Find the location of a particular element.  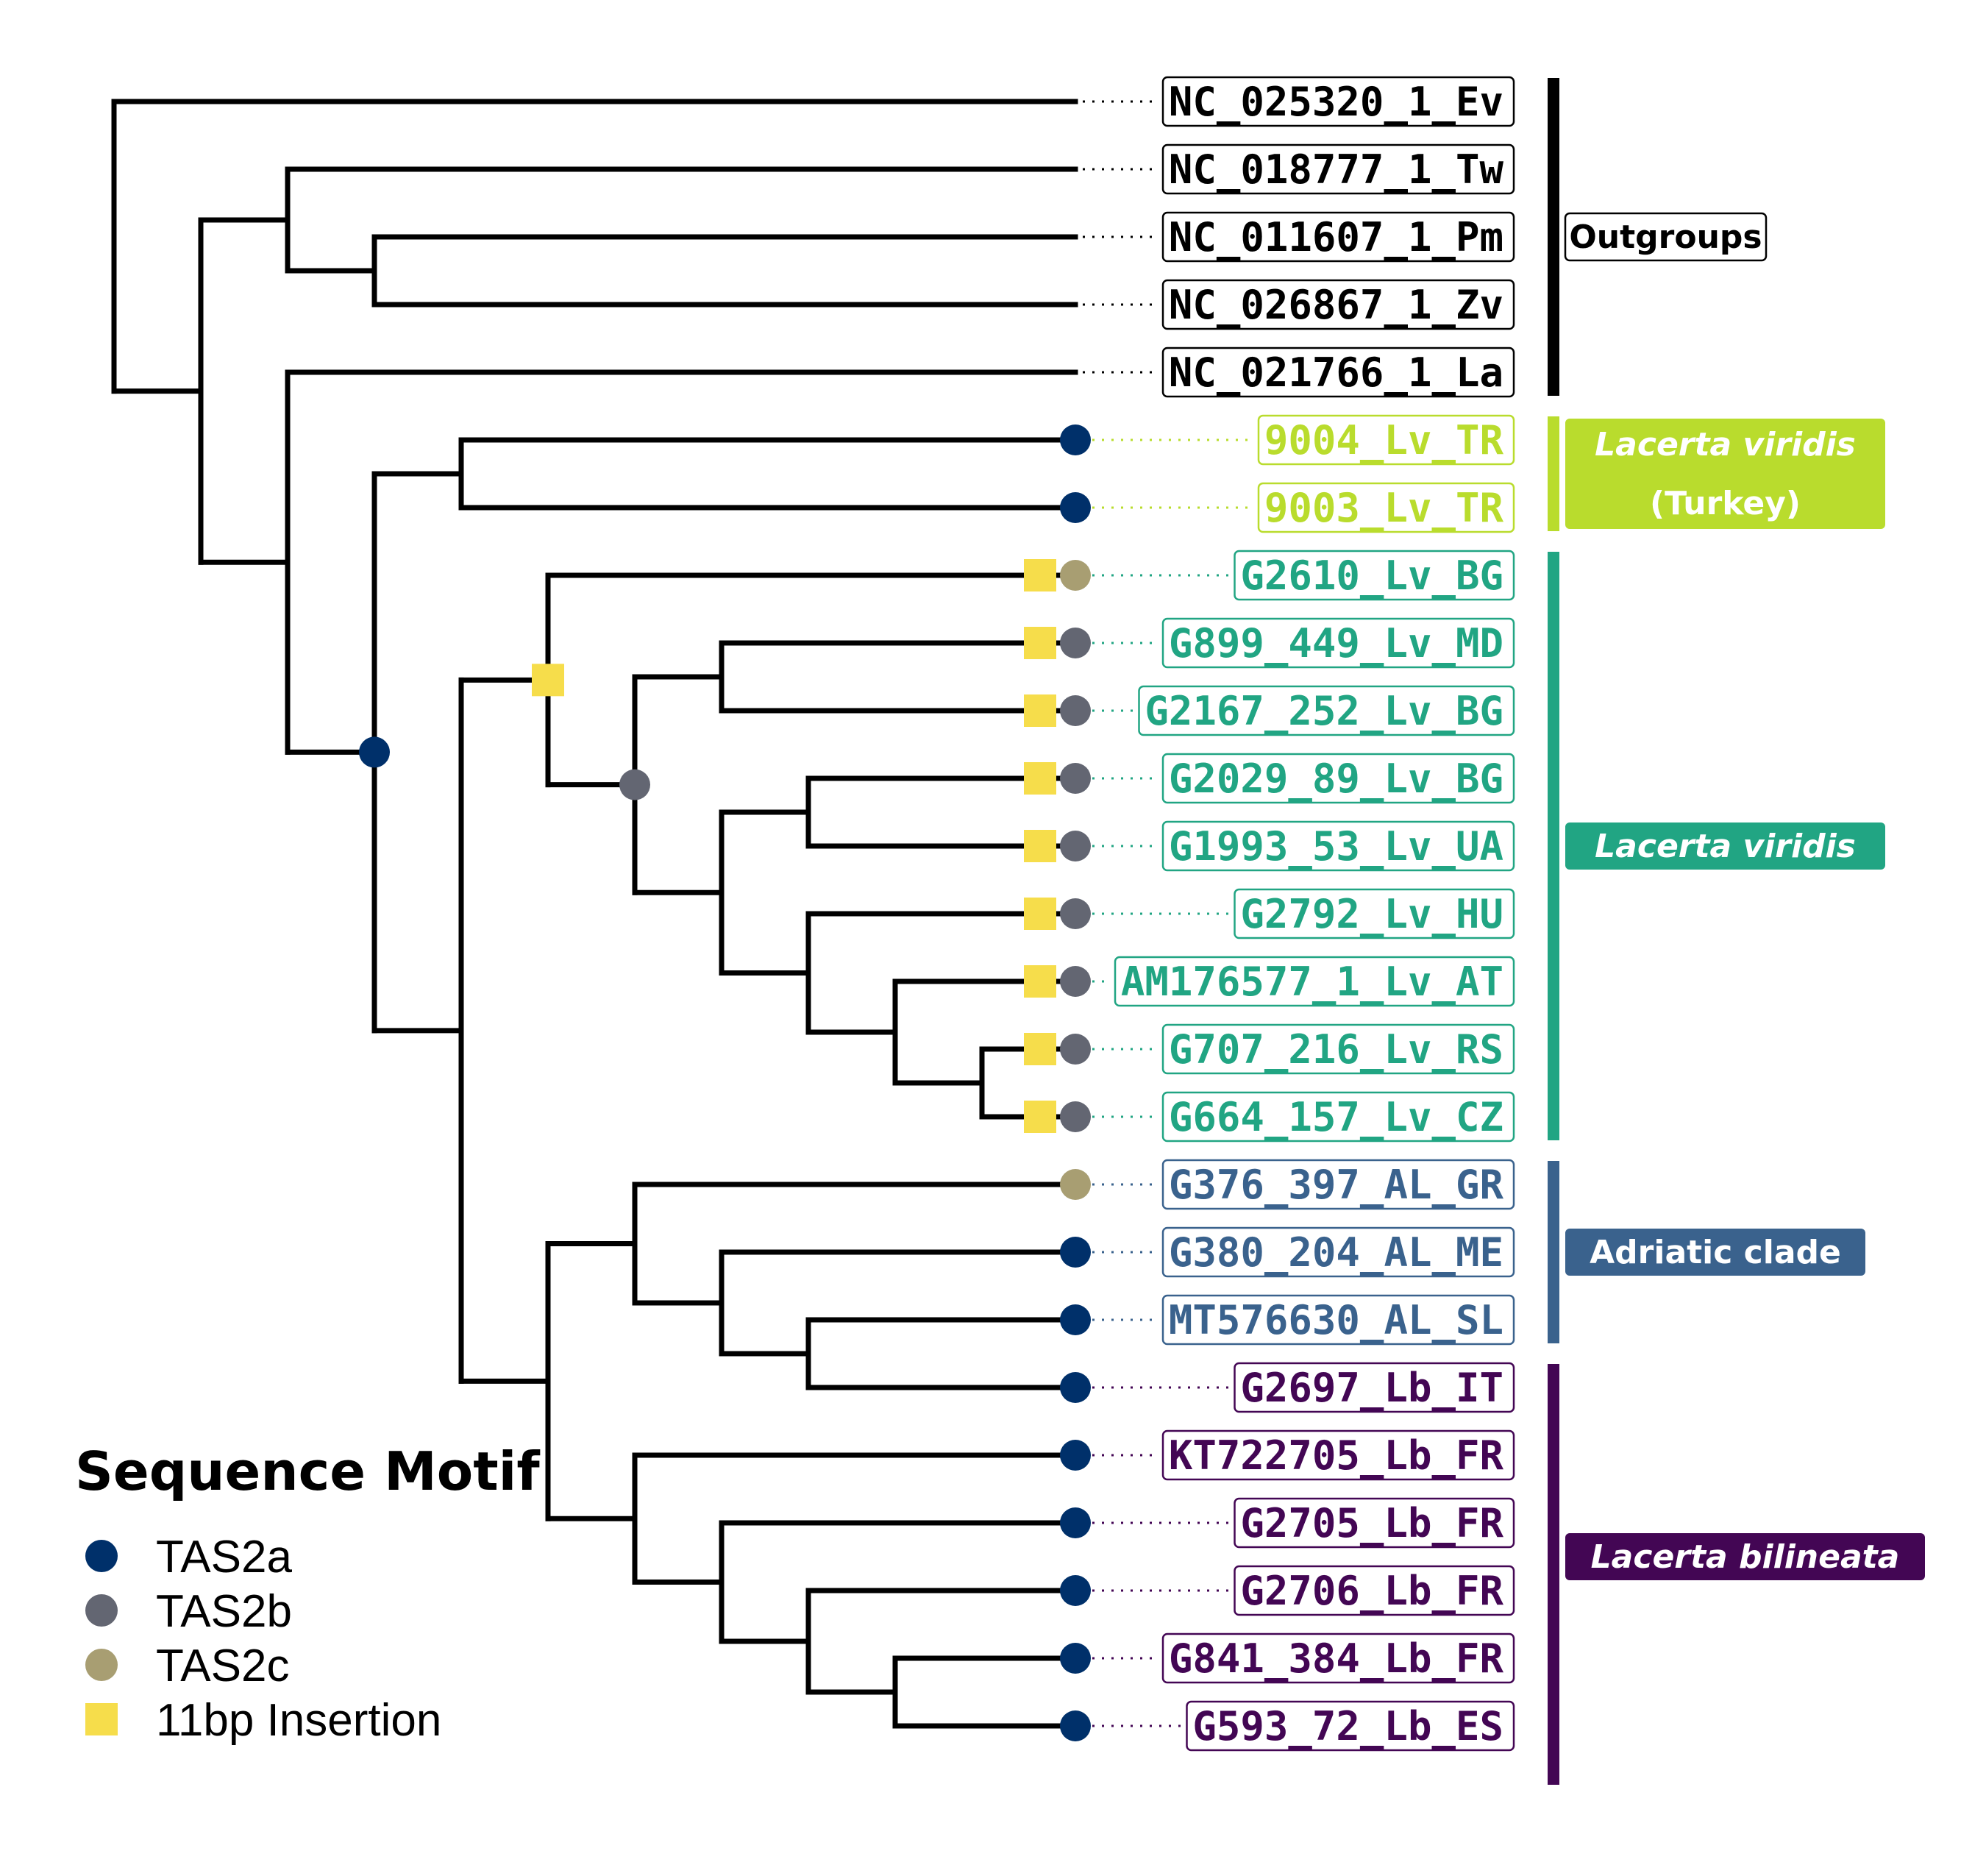

leaf-label: KT722705_Lb_FR is located at coordinates (1336, 1455).